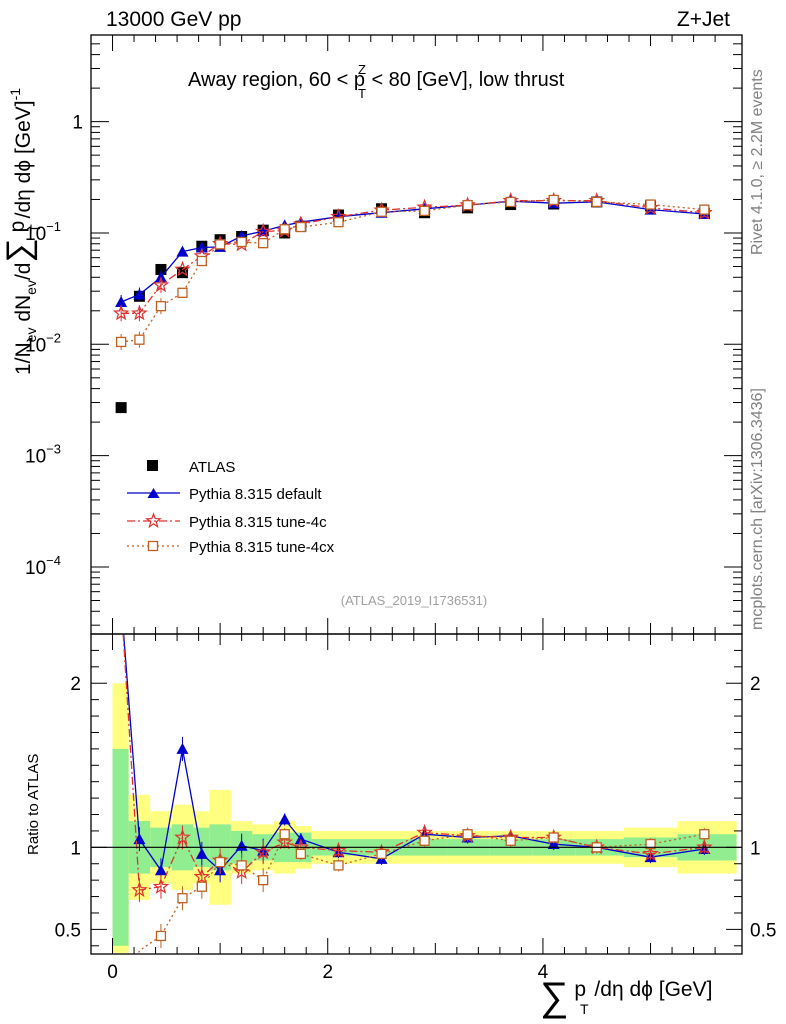  I want to click on main-y-label: 1/Nev dNev/d∑ pT /dη dϕ [GeV]-1, so click(21, 231).